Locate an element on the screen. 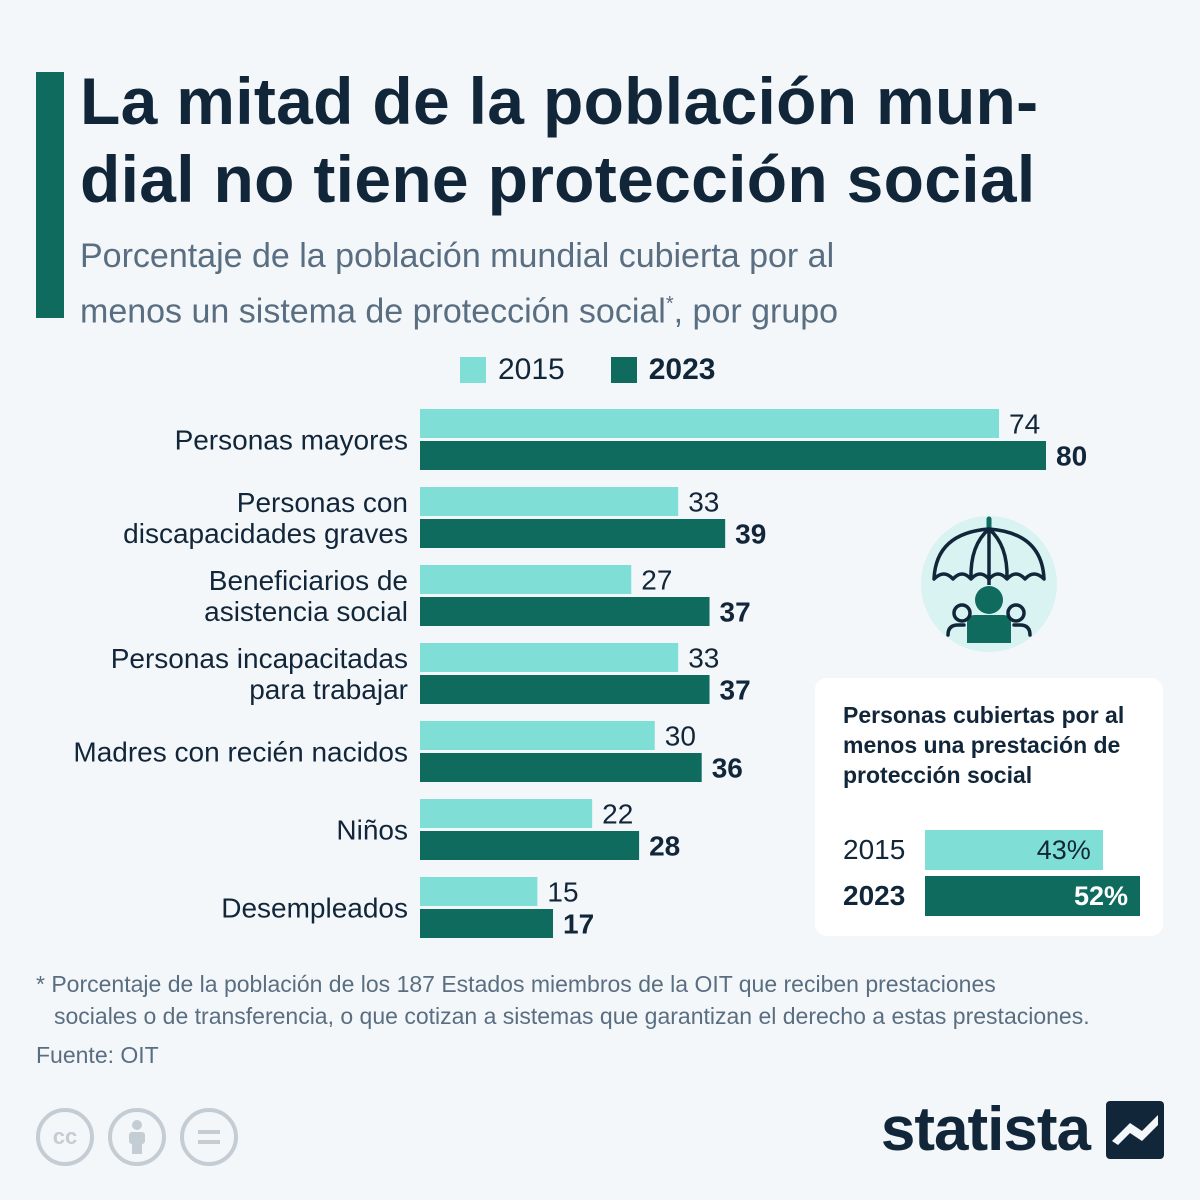  data-label-2015: 22 is located at coordinates (617, 814).